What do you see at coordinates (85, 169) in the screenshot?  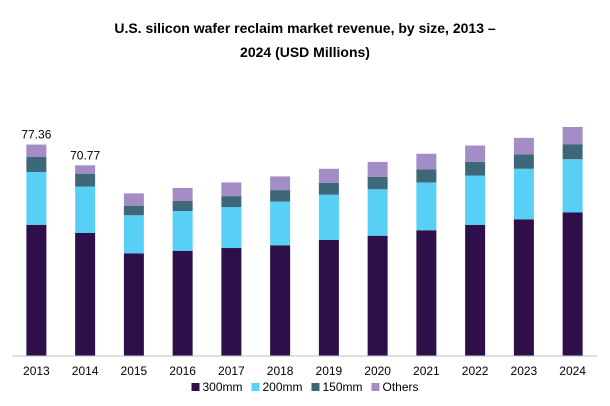 I see `bar-others-2014` at bounding box center [85, 169].